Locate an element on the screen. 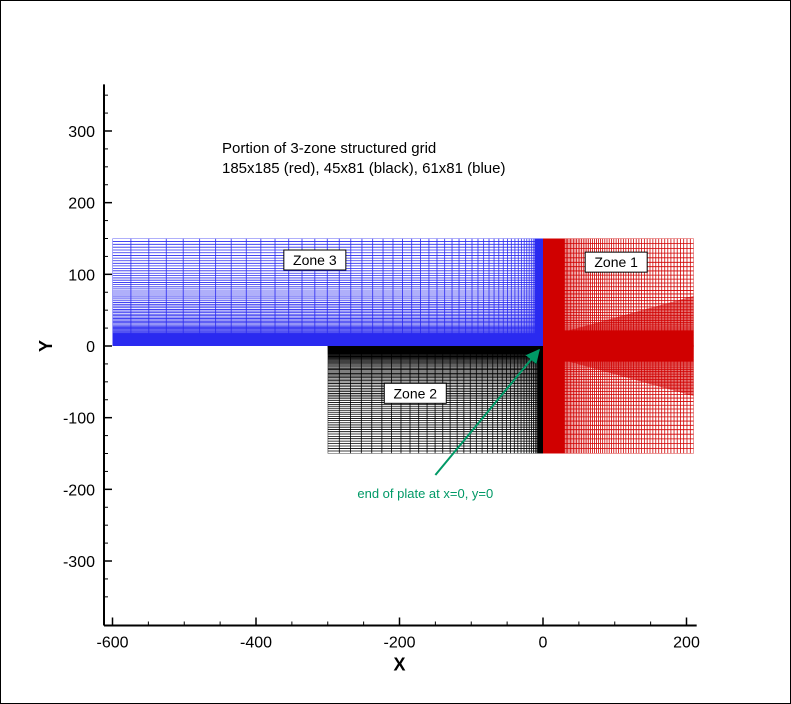  zone-label: Zone 3 is located at coordinates (315, 260).